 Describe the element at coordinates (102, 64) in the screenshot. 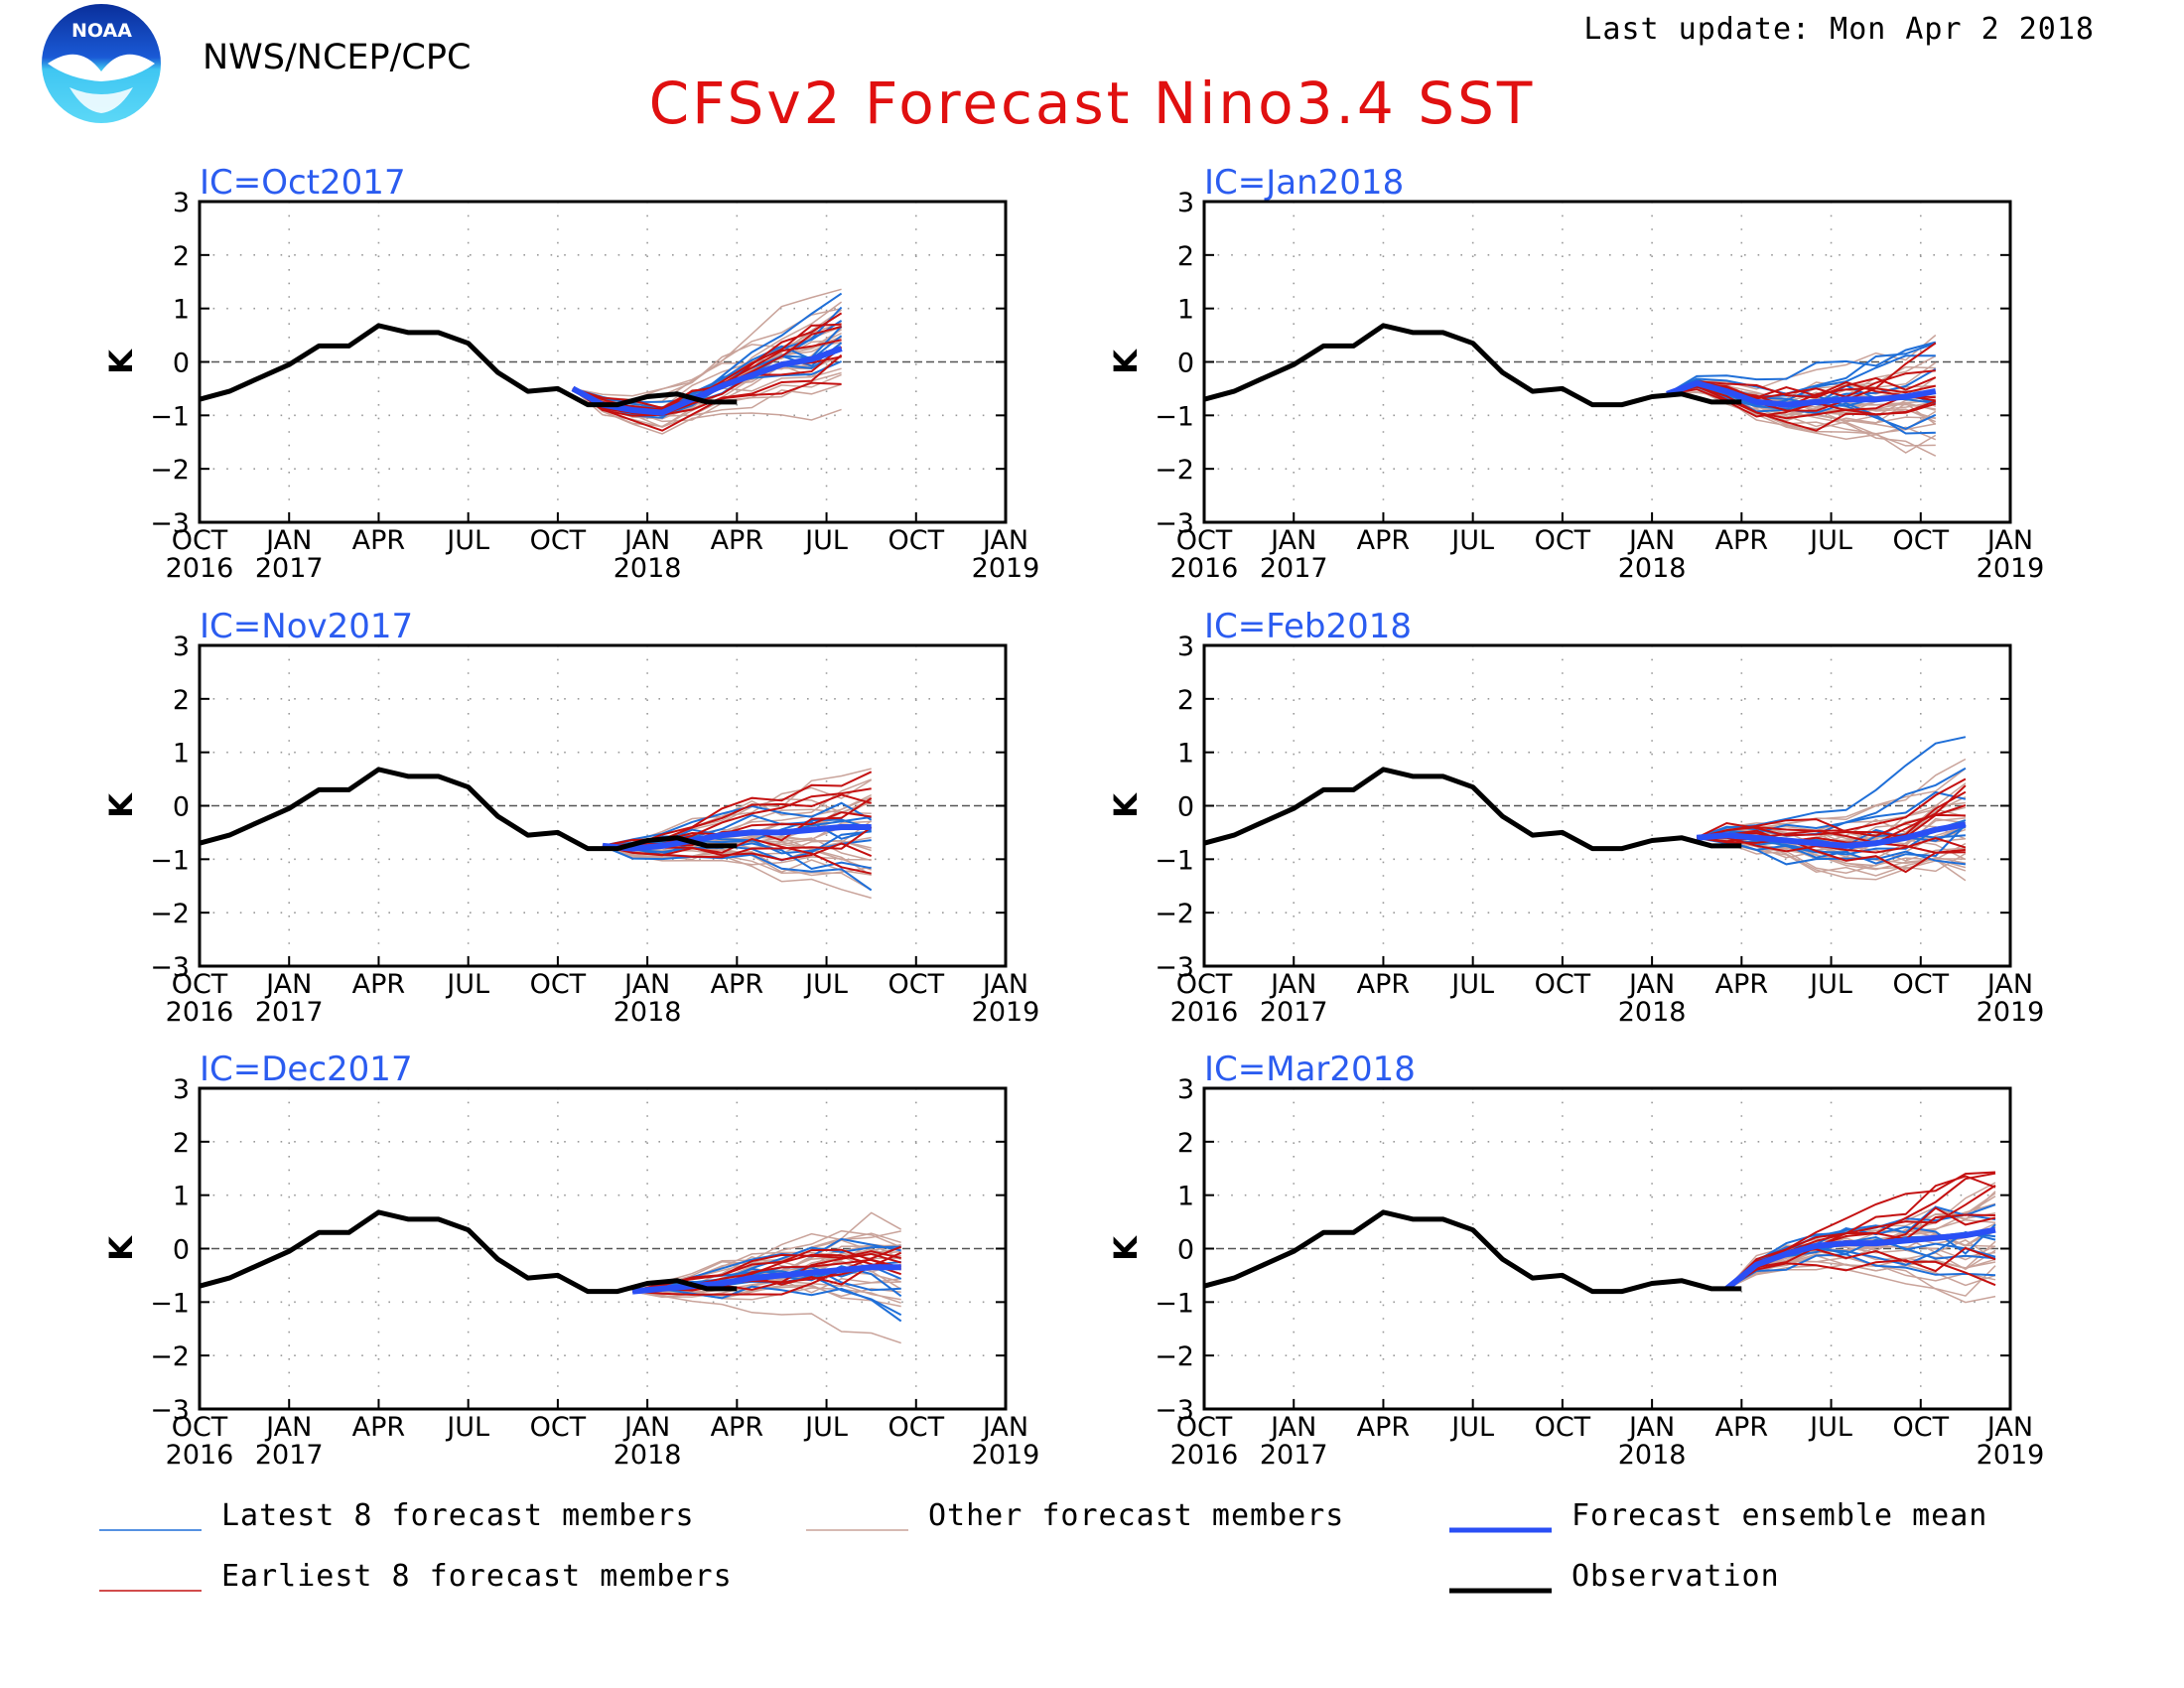

I see `noaa-logo: NOAA` at that location.